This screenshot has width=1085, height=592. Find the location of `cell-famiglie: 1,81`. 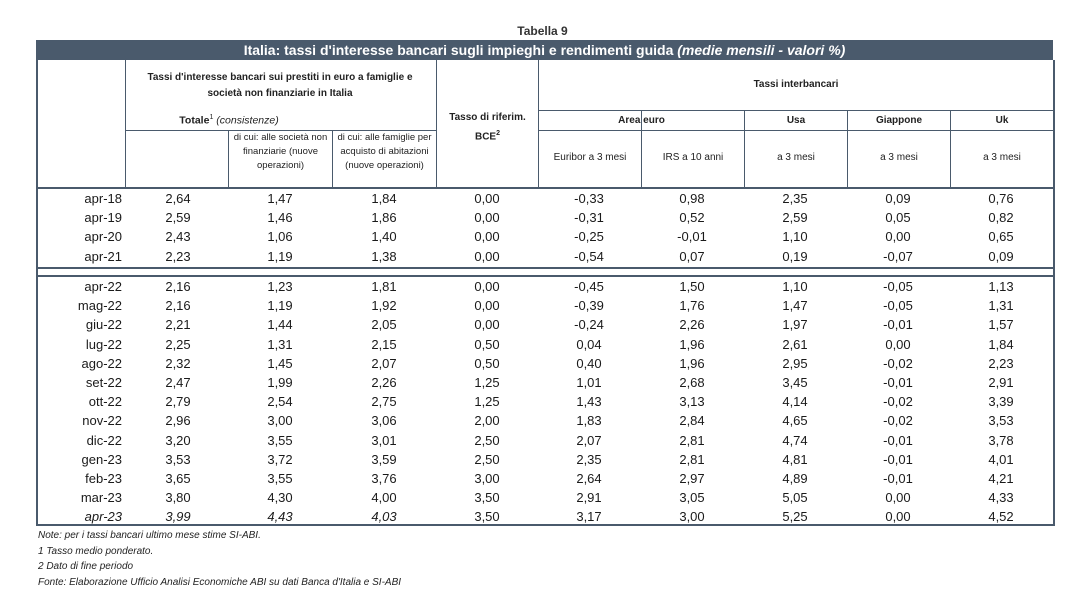

cell-famiglie: 1,81 is located at coordinates (384, 286).